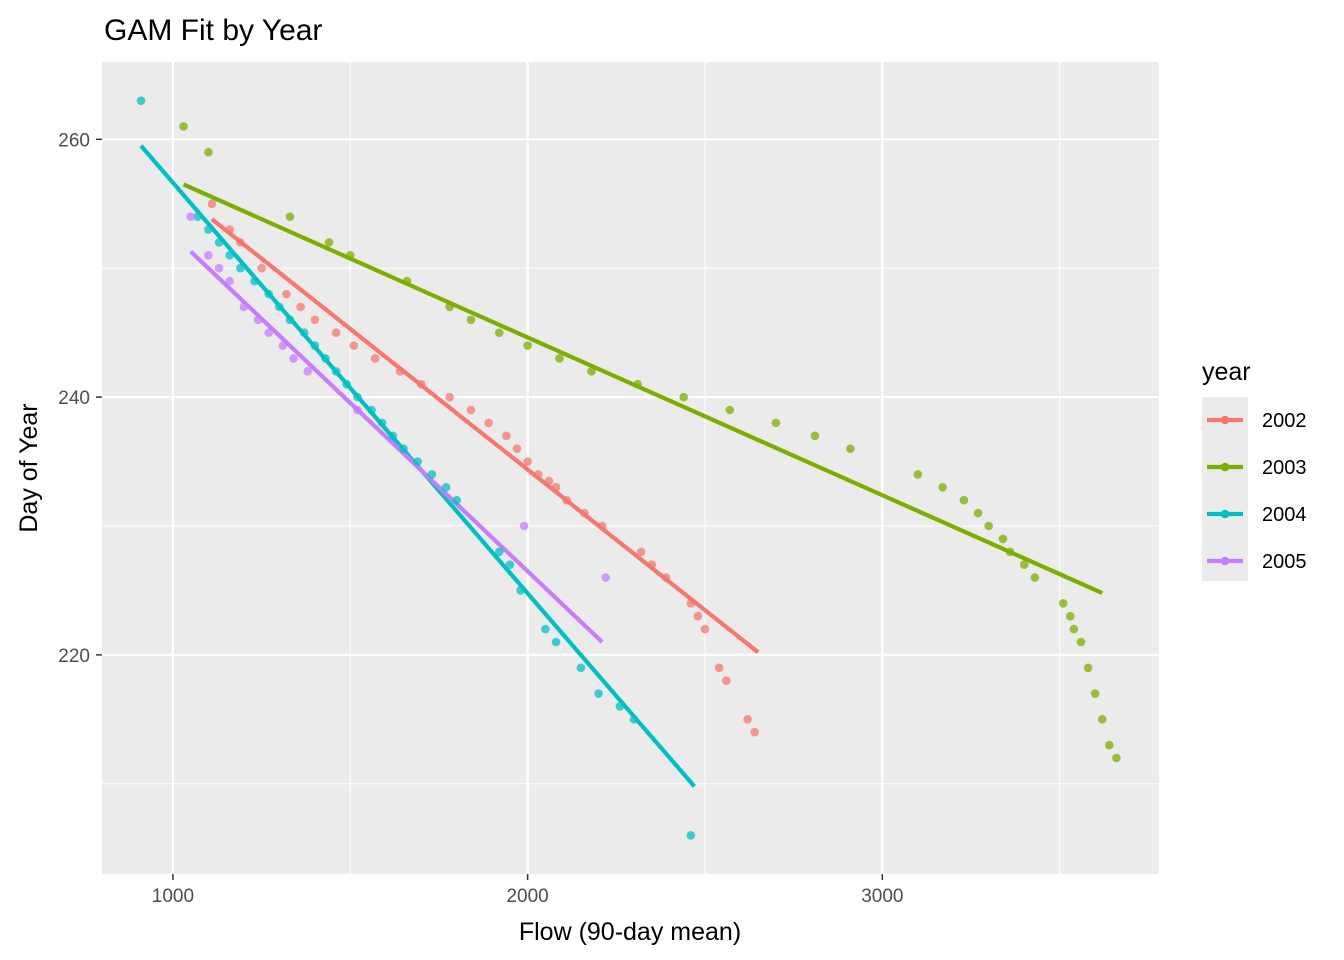 The width and height of the screenshot is (1344, 960). What do you see at coordinates (1284, 468) in the screenshot?
I see `legend-label-2003: 2003` at bounding box center [1284, 468].